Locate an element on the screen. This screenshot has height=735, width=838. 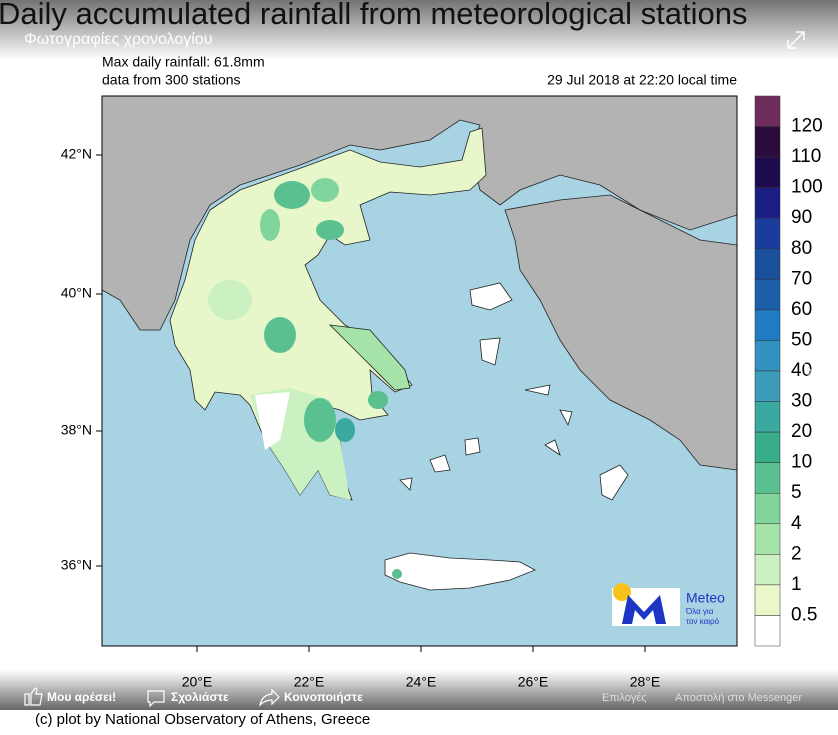
timestamp: 29 Jul 2018 at 22:20 local time is located at coordinates (642, 80).